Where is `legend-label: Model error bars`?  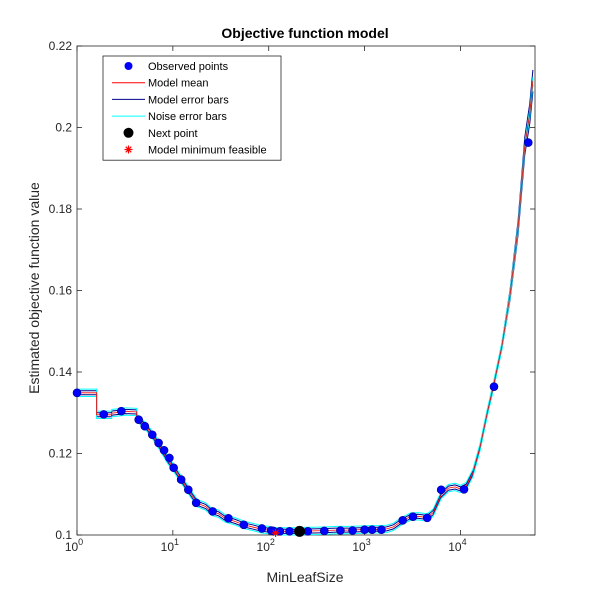
legend-label: Model error bars is located at coordinates (188, 100).